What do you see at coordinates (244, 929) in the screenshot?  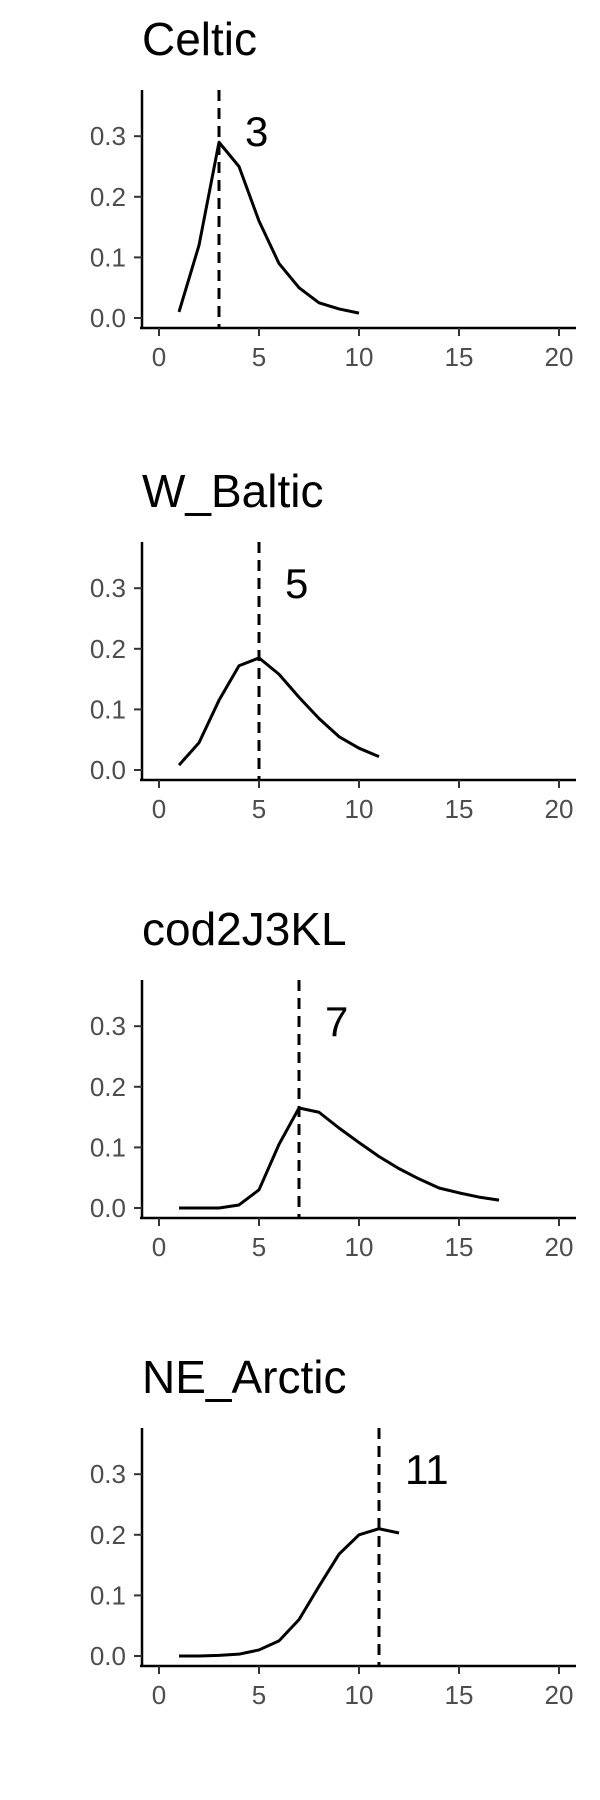 I see `panel-title: cod2J3KL` at bounding box center [244, 929].